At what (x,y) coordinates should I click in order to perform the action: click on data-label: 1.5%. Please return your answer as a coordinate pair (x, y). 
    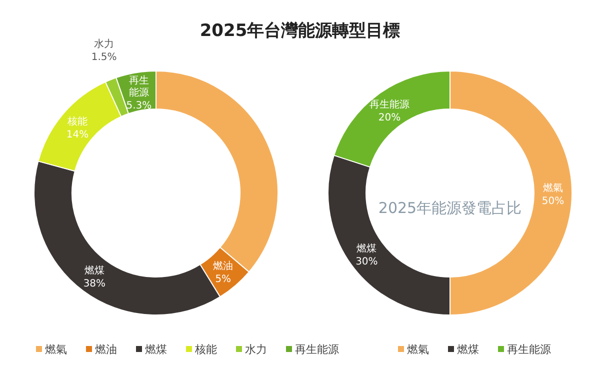
    Looking at the image, I should click on (104, 57).